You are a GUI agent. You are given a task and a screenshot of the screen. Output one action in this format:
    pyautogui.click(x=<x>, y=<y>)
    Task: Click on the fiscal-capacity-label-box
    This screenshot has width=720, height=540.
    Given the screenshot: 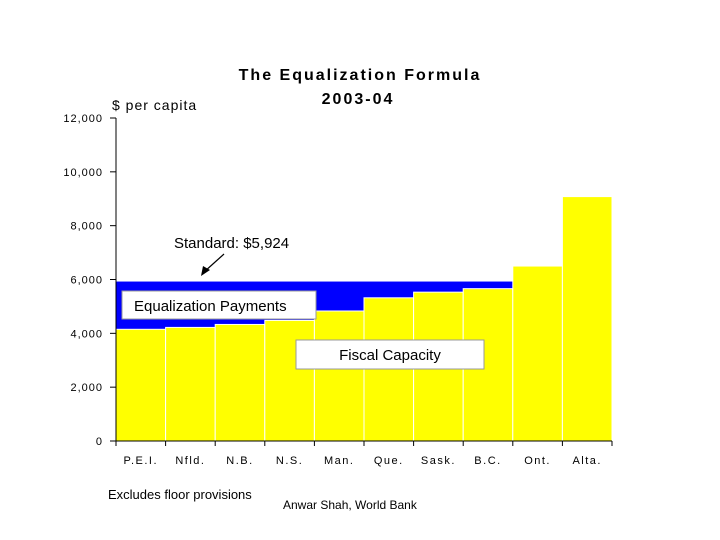 What is the action you would take?
    pyautogui.click(x=390, y=354)
    